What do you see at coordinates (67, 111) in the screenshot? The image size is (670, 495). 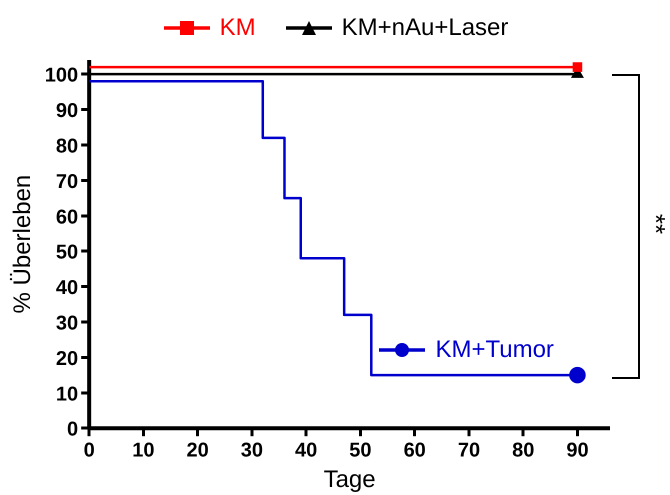 I see `y-tick-label: 90` at bounding box center [67, 111].